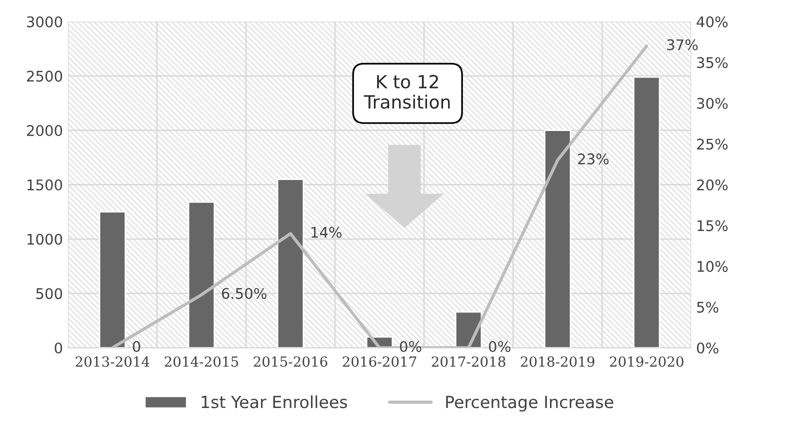  Describe the element at coordinates (44, 76) in the screenshot. I see `y-tick-label: 2500` at that location.